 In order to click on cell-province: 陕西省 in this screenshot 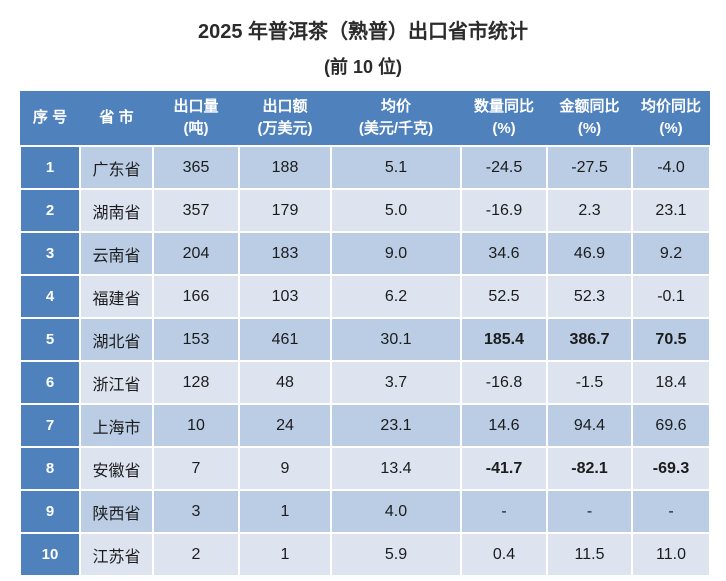, I will do `click(116, 511)`.